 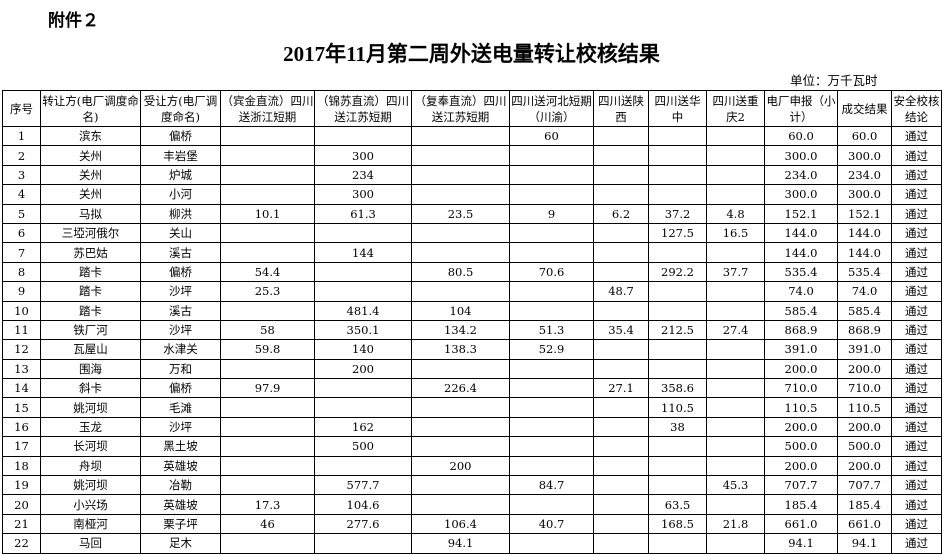 I want to click on column-header: 四川送华中, so click(x=677, y=108).